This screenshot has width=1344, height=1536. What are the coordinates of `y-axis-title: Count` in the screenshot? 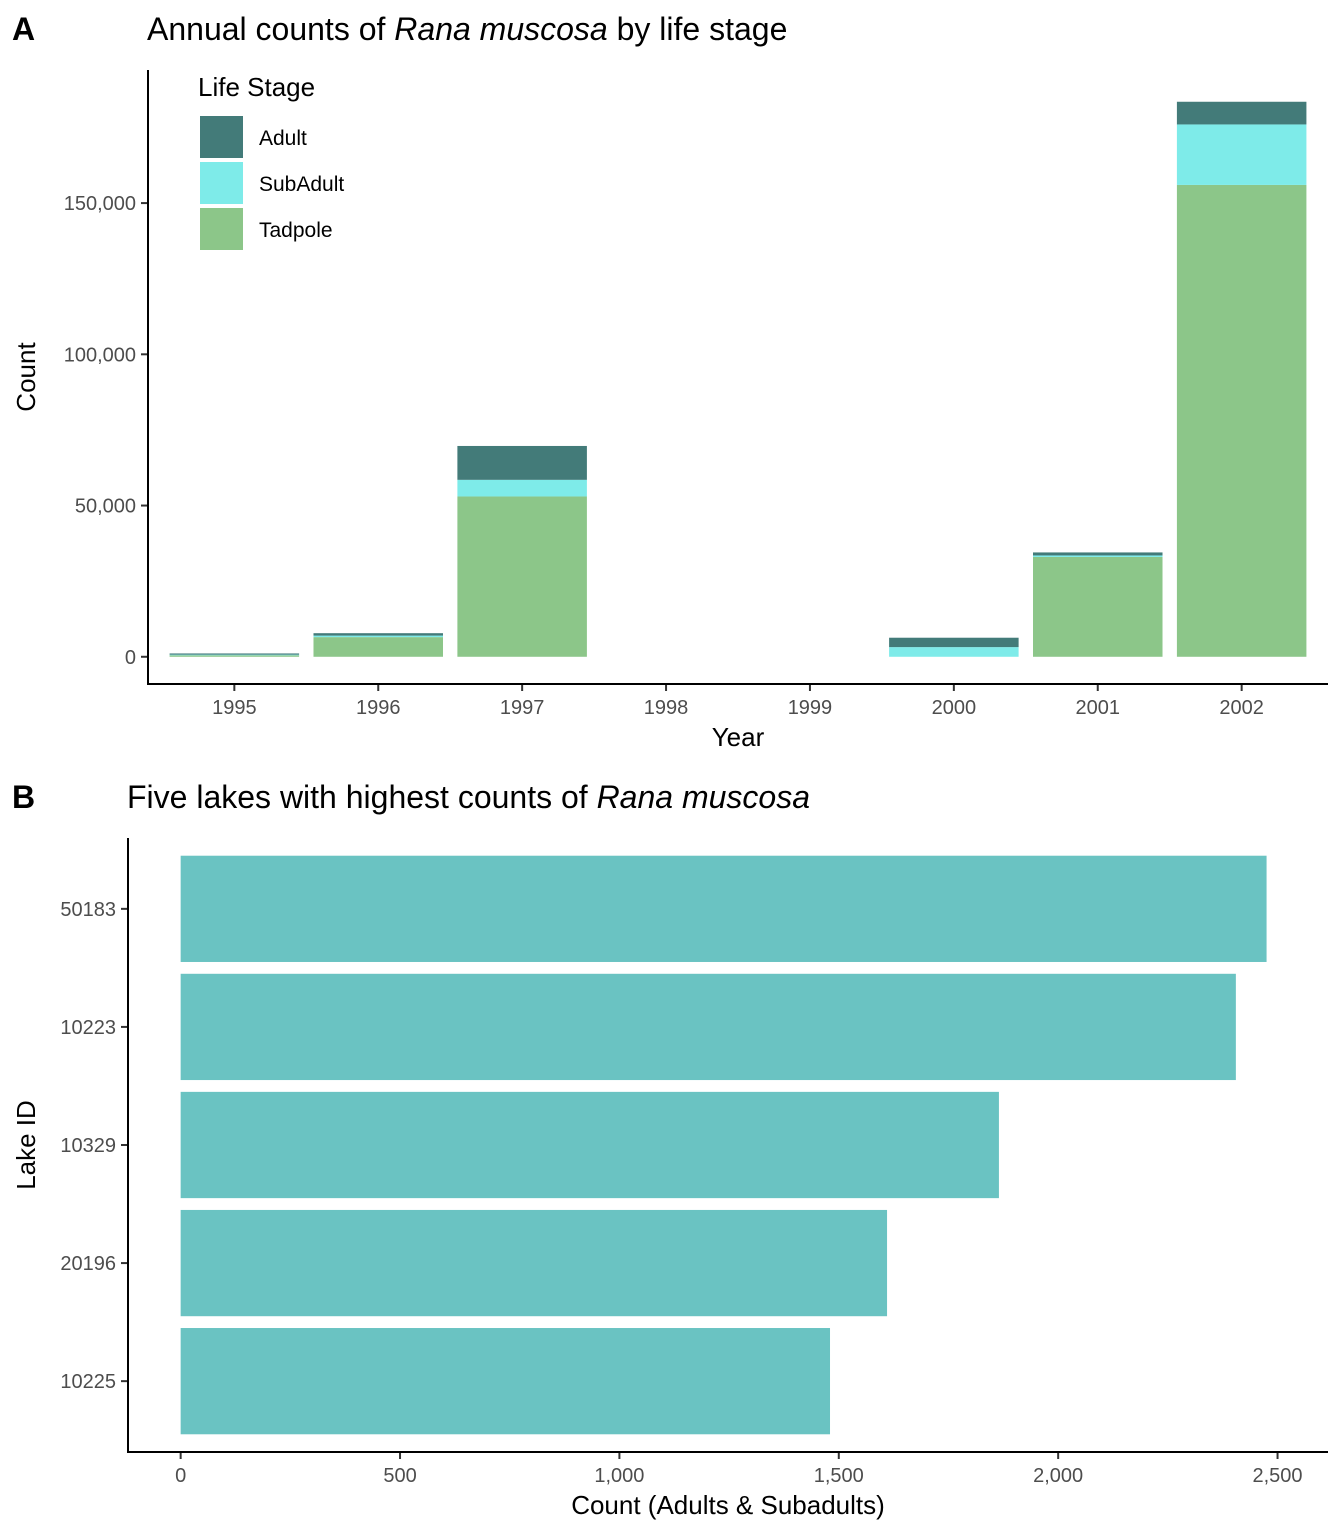 It's located at (26, 377).